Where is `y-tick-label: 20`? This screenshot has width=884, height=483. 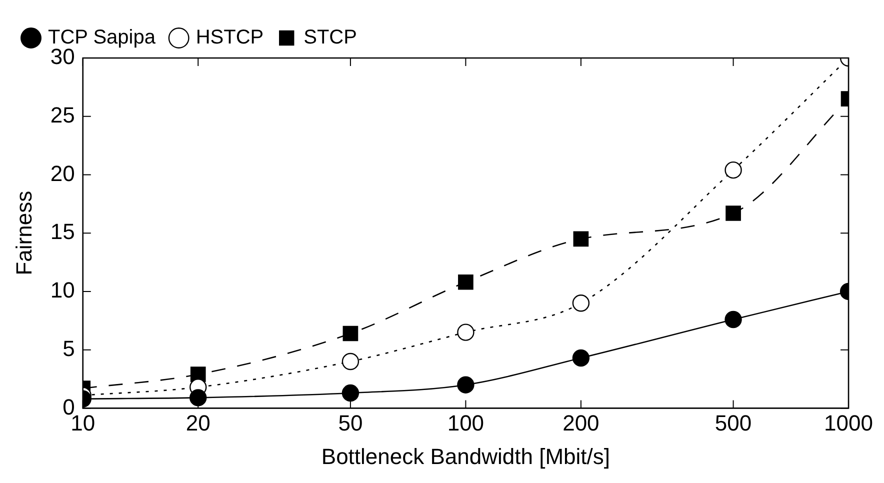 y-tick-label: 20 is located at coordinates (62, 173).